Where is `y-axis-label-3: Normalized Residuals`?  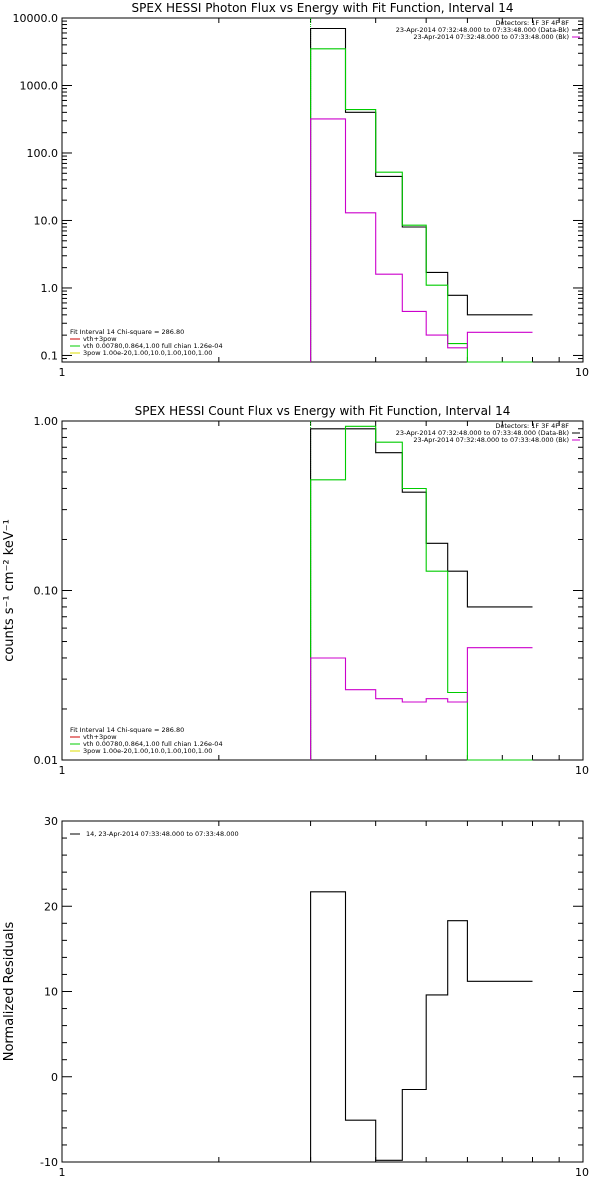 y-axis-label-3: Normalized Residuals is located at coordinates (9, 992).